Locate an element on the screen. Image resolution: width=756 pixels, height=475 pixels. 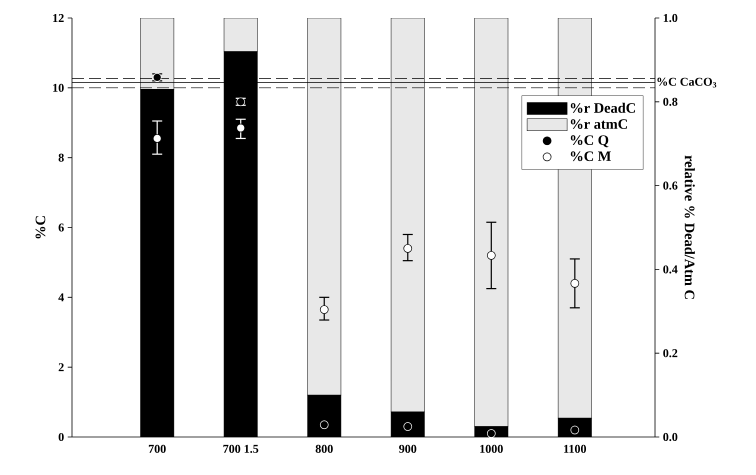
x-tick-label: 1000 is located at coordinates (491, 448).